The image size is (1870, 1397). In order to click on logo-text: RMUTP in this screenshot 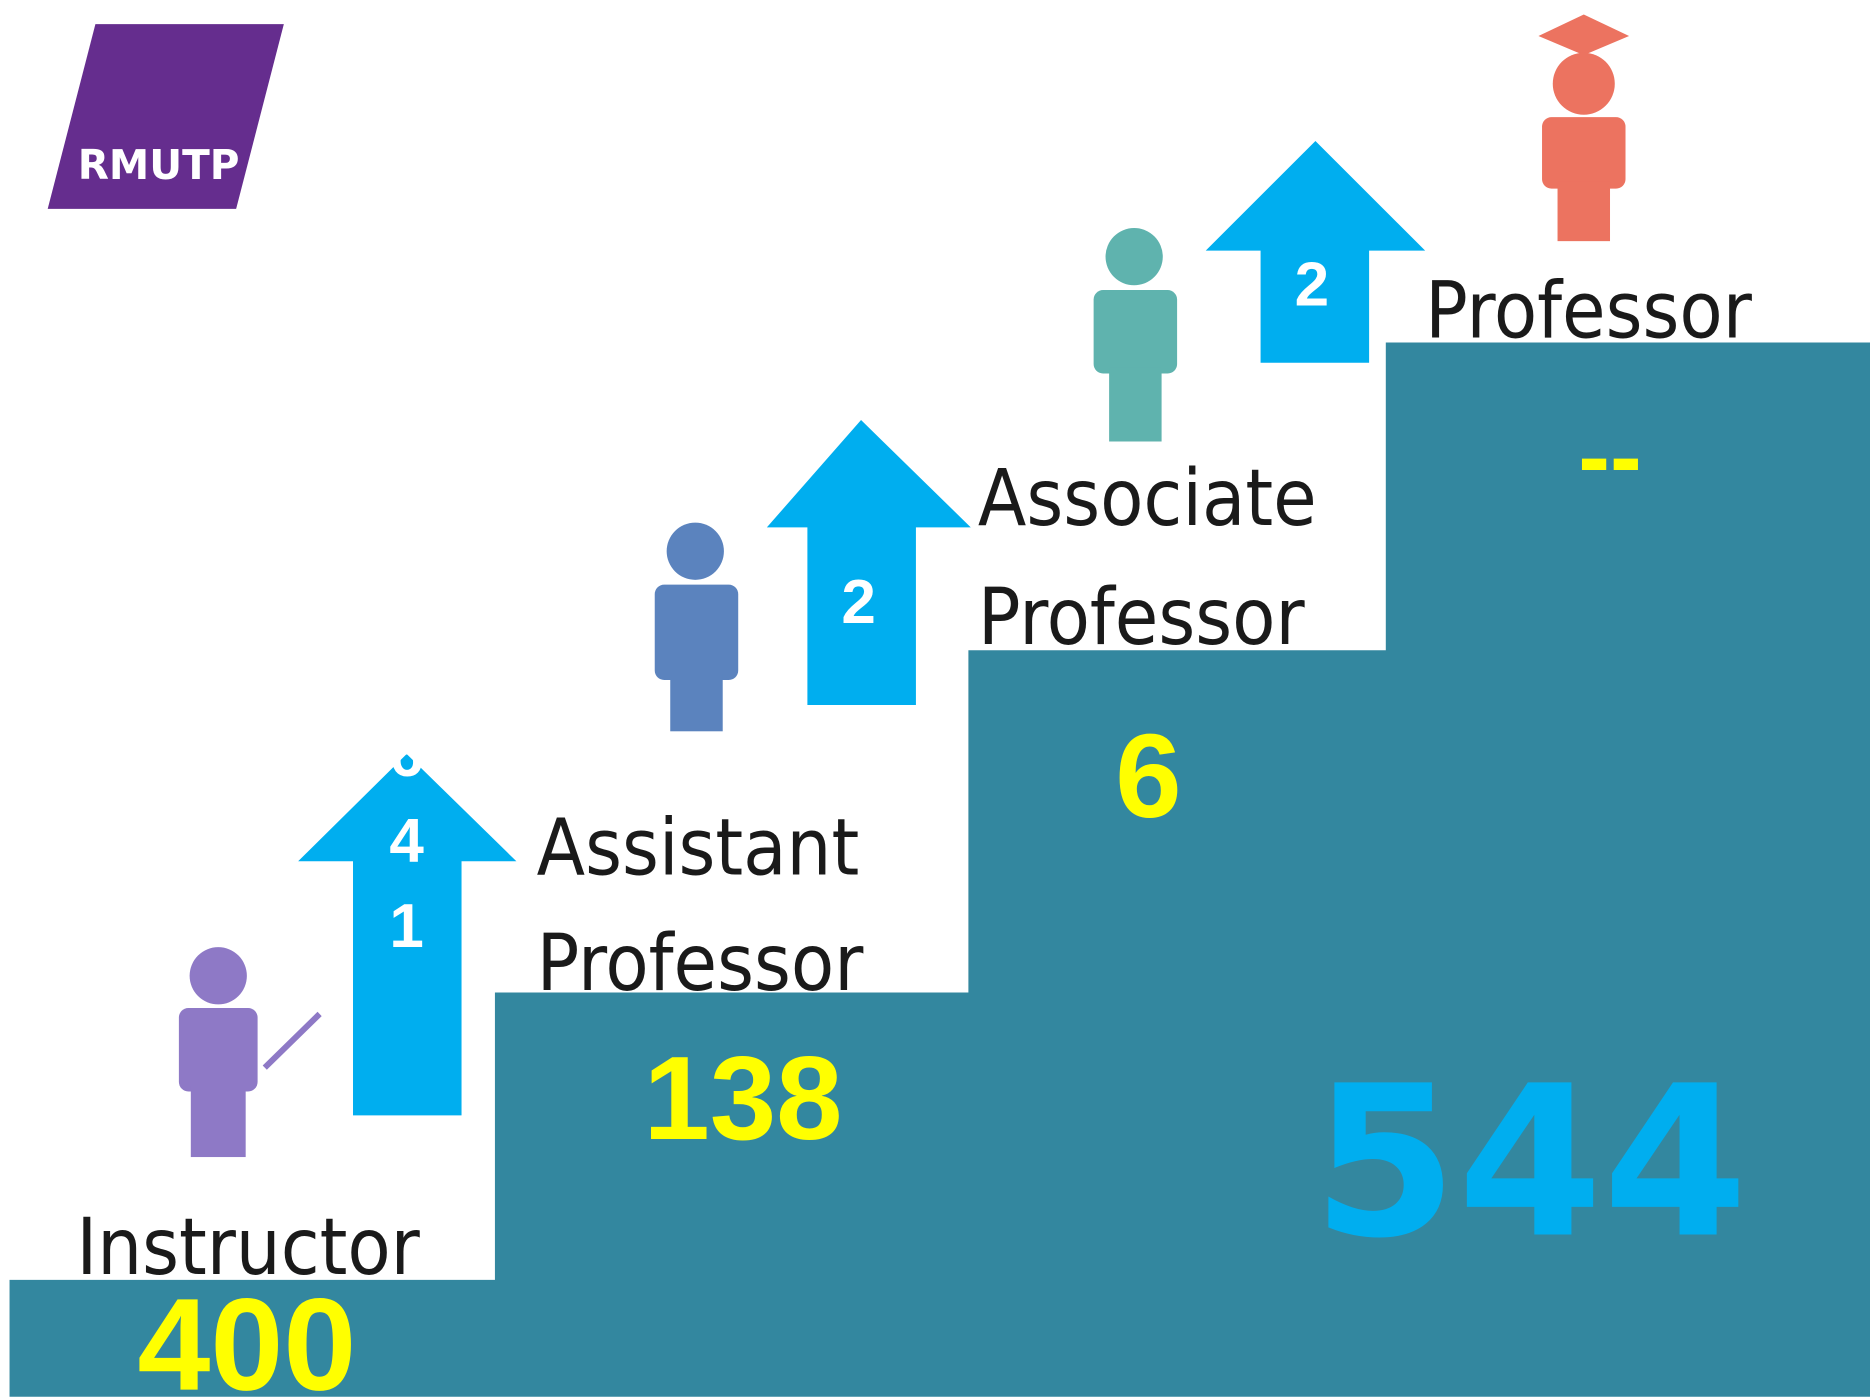, I will do `click(159, 165)`.